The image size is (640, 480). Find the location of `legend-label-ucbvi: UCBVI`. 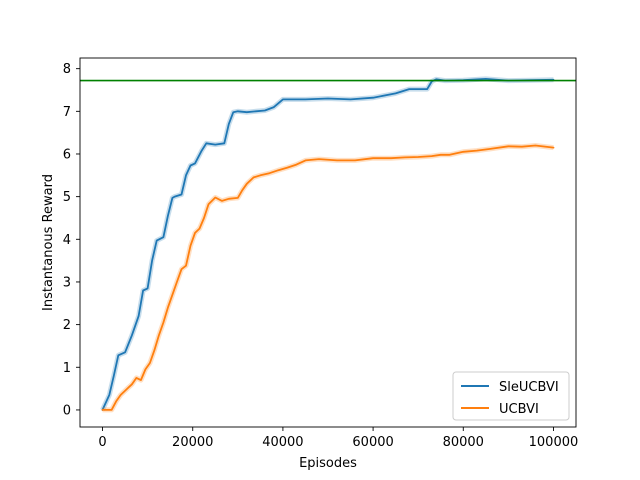

legend-label-ucbvi: UCBVI is located at coordinates (519, 409).